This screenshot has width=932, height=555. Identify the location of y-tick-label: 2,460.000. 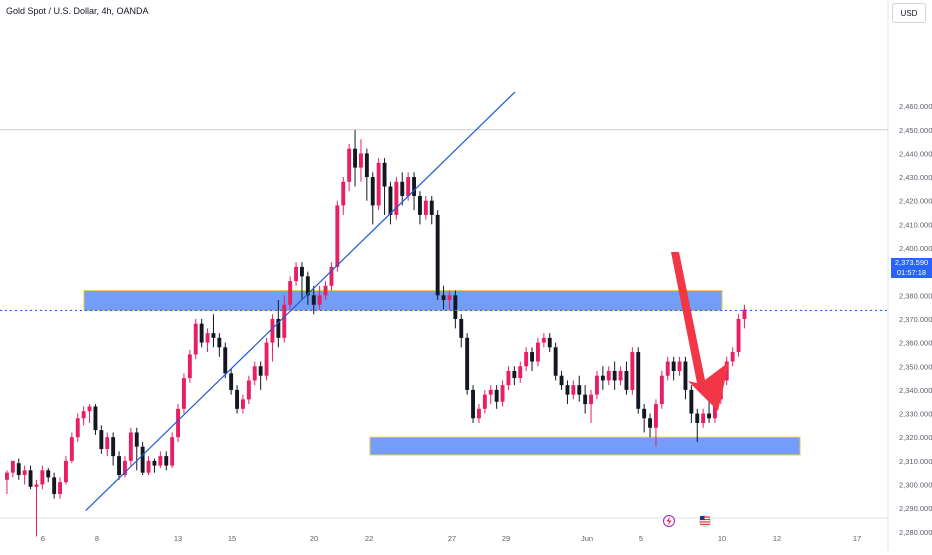
(915, 106).